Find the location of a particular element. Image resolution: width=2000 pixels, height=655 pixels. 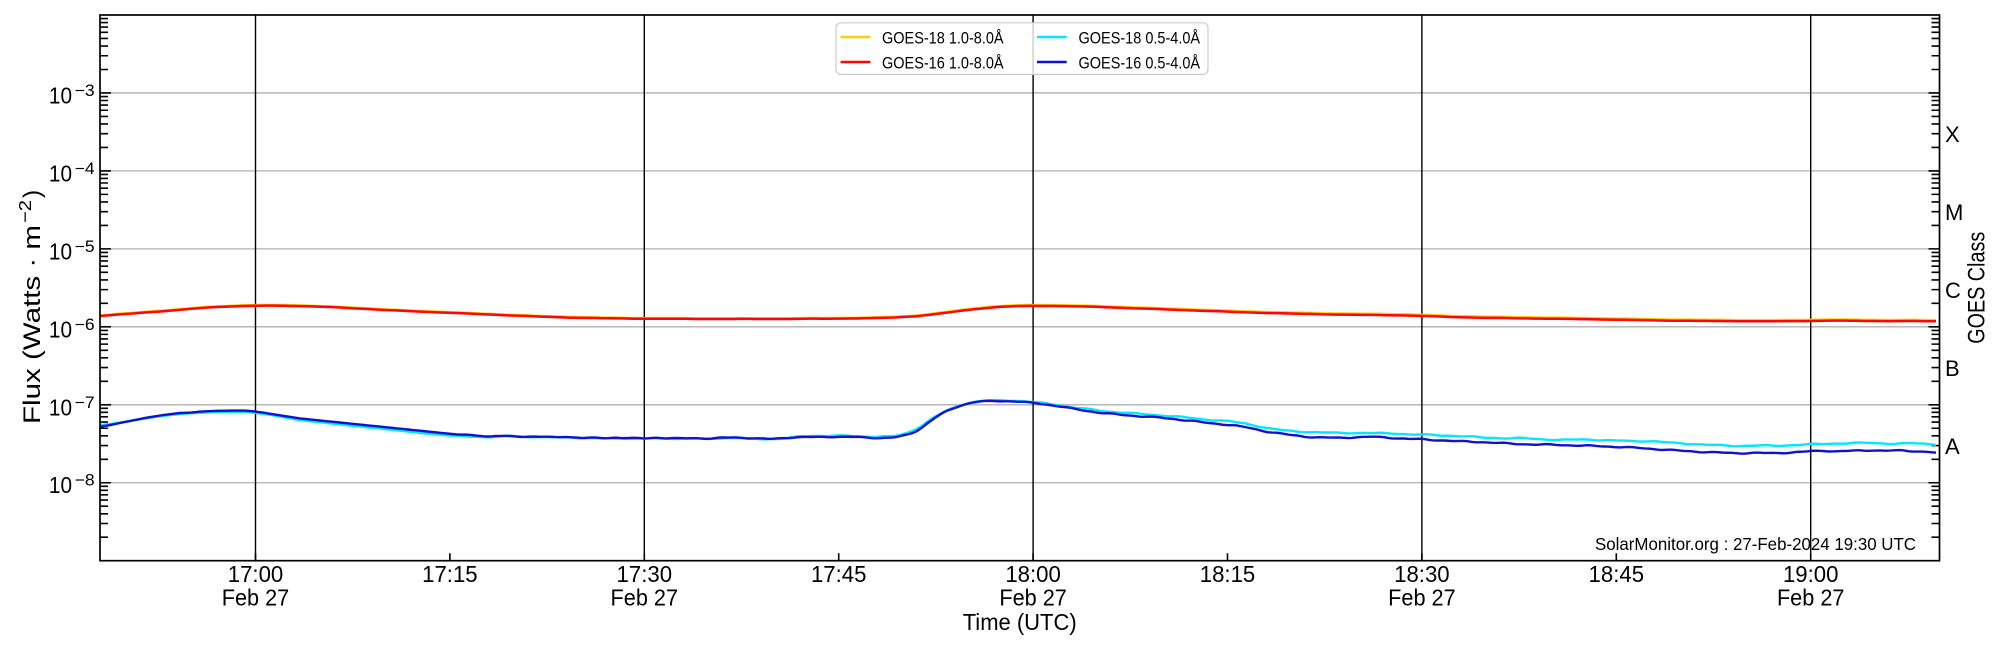

svg-text: GOES-18 1.0-8.0Å is located at coordinates (943, 37).